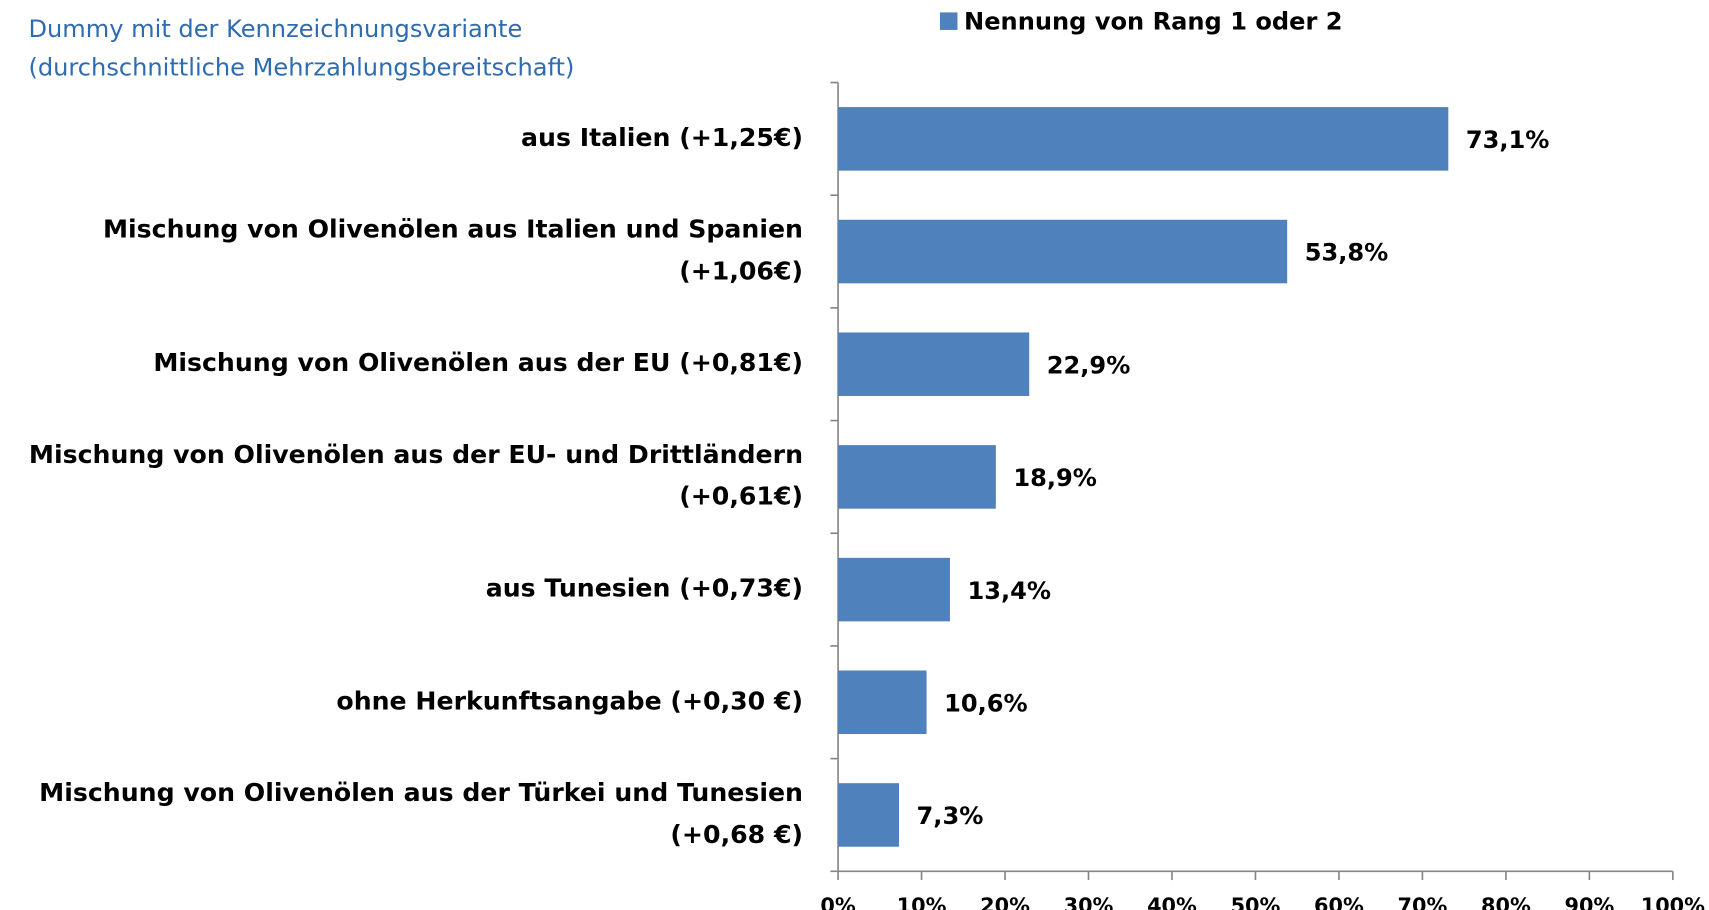 Image resolution: width=1709 pixels, height=910 pixels. I want to click on y-tick-label: ohne Herkunftsangabe (+0,30 €), so click(569, 700).